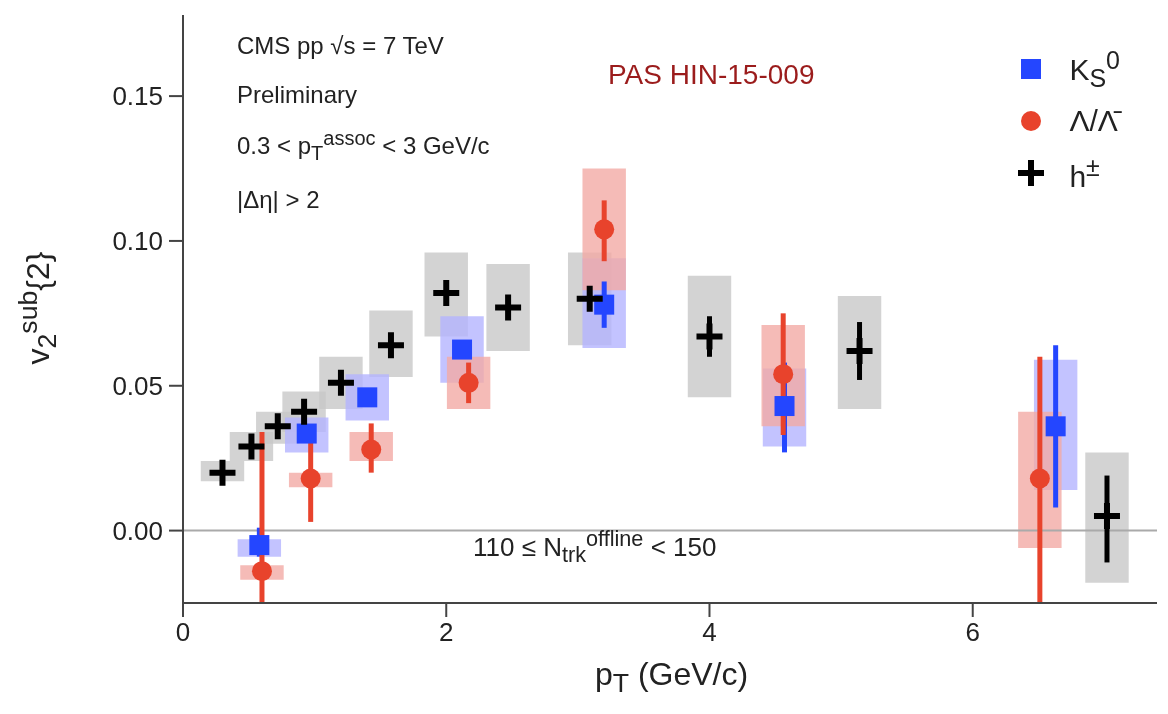  Describe the element at coordinates (137, 530) in the screenshot. I see `y-tick-label: 0.00` at that location.